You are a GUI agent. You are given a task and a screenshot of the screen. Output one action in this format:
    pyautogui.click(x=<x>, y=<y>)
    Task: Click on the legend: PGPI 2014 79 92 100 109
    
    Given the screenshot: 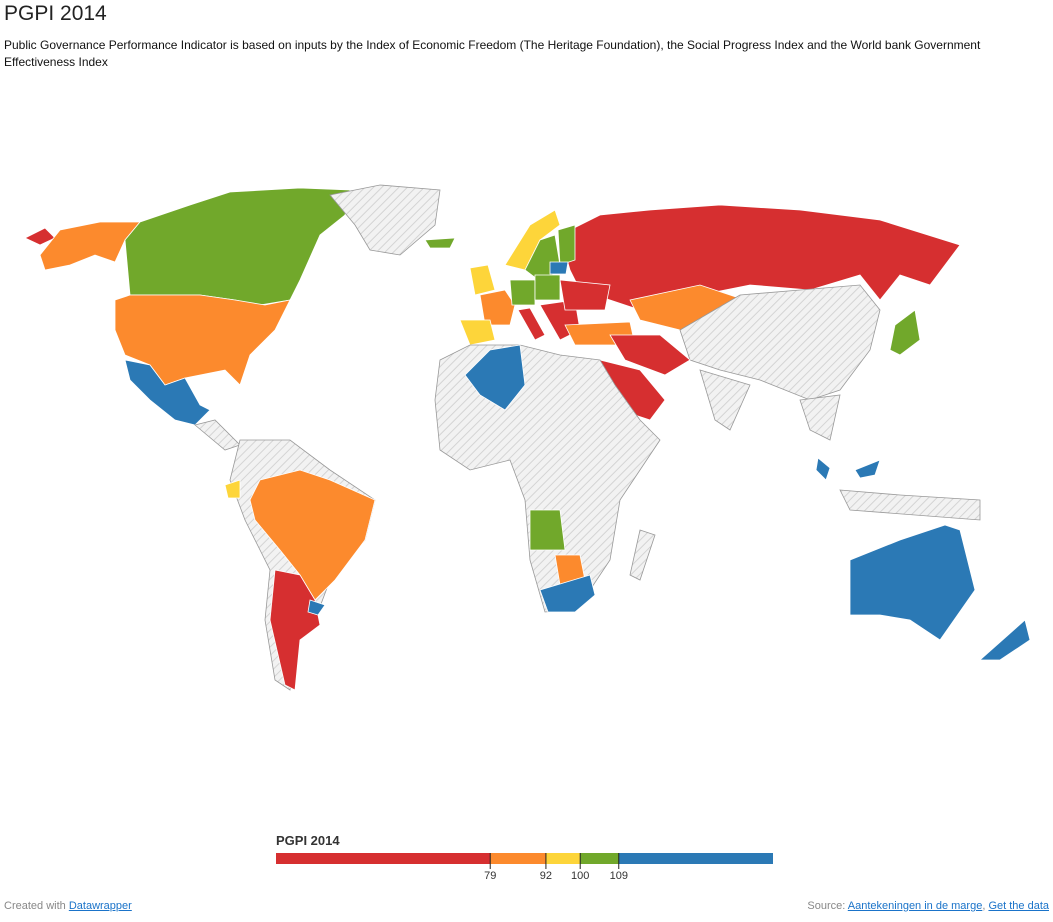 What is the action you would take?
    pyautogui.click(x=524, y=857)
    